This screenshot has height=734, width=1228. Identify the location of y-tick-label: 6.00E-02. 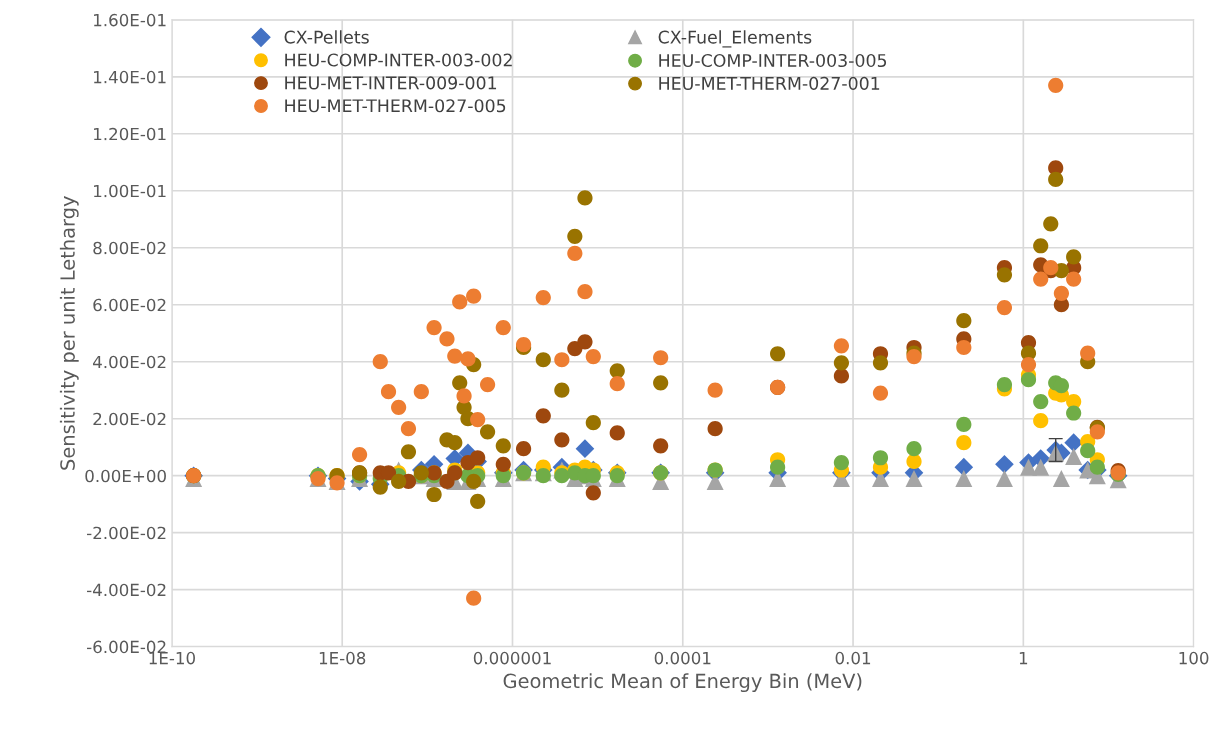
(129, 305).